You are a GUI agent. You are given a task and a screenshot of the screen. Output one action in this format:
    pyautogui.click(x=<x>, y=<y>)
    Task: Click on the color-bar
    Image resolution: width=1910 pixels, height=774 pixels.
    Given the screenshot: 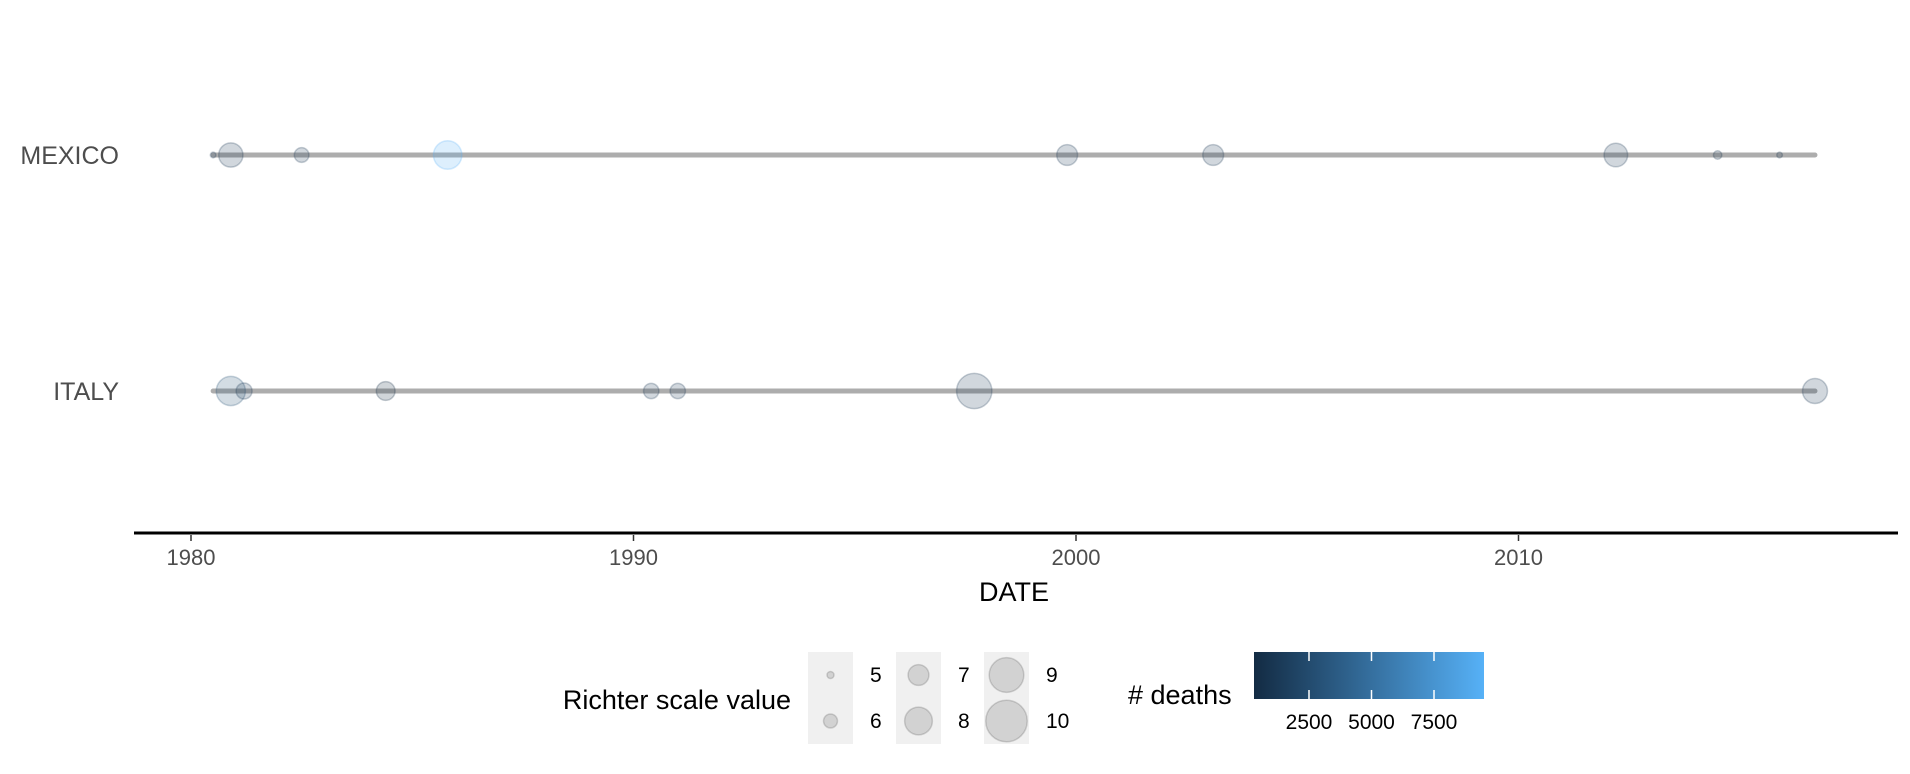 What is the action you would take?
    pyautogui.click(x=1369, y=675)
    